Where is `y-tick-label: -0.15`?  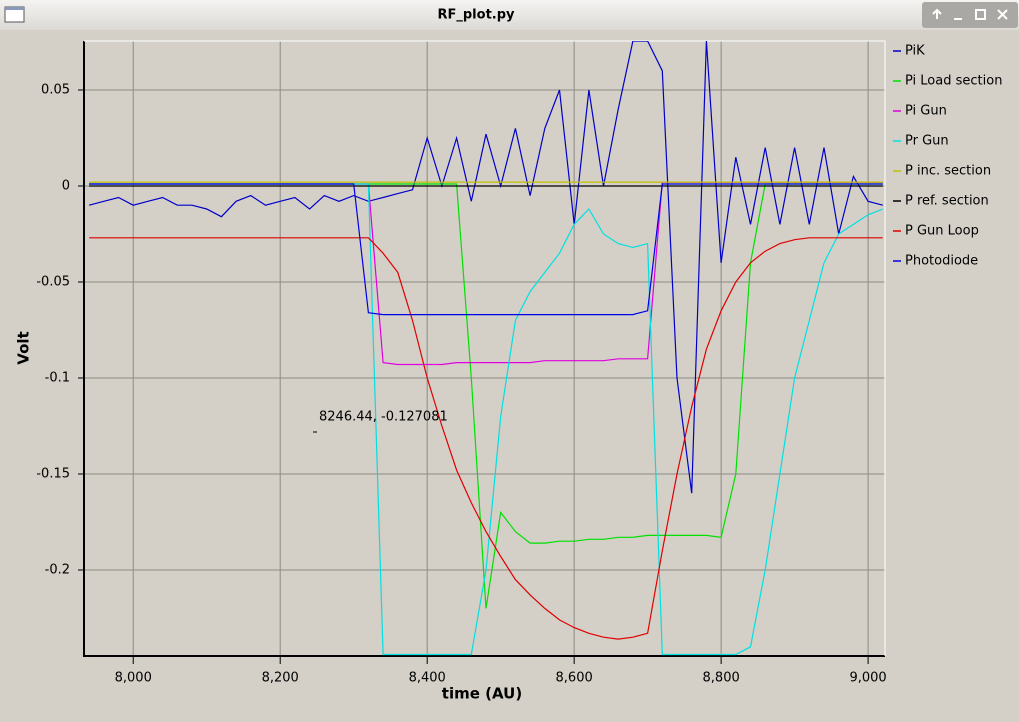 y-tick-label: -0.15 is located at coordinates (53, 473).